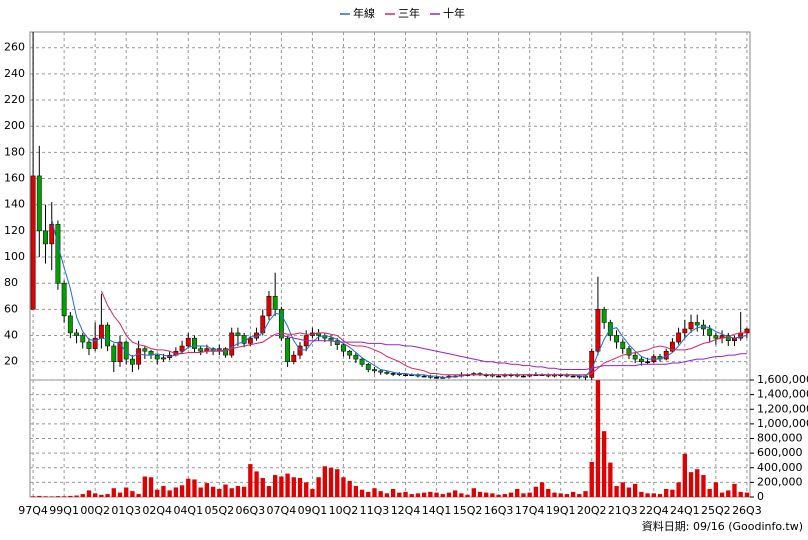 The image size is (808, 540). Describe the element at coordinates (747, 510) in the screenshot. I see `x-tick-label: 26Q3` at that location.